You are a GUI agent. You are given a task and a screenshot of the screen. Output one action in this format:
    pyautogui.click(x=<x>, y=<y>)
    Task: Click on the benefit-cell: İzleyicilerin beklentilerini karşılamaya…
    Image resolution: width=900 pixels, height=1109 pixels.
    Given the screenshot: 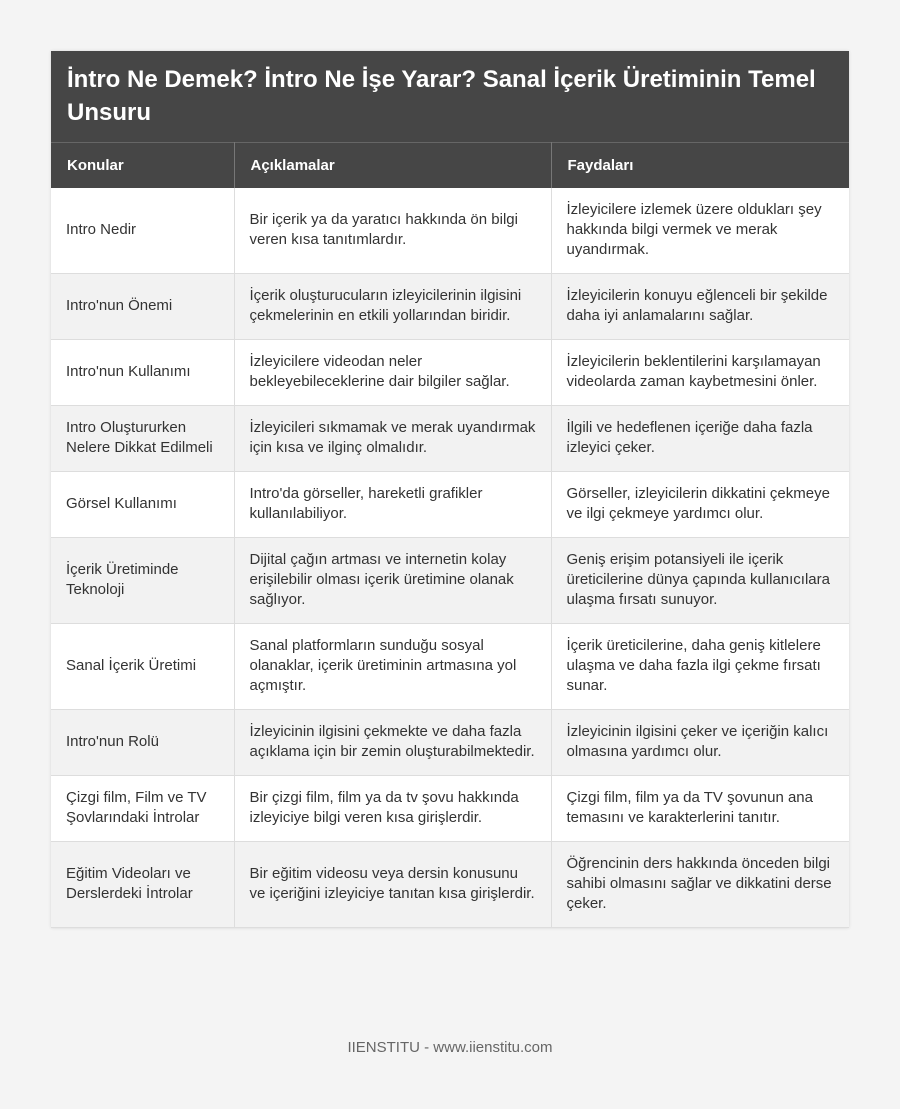 What is the action you would take?
    pyautogui.click(x=700, y=372)
    